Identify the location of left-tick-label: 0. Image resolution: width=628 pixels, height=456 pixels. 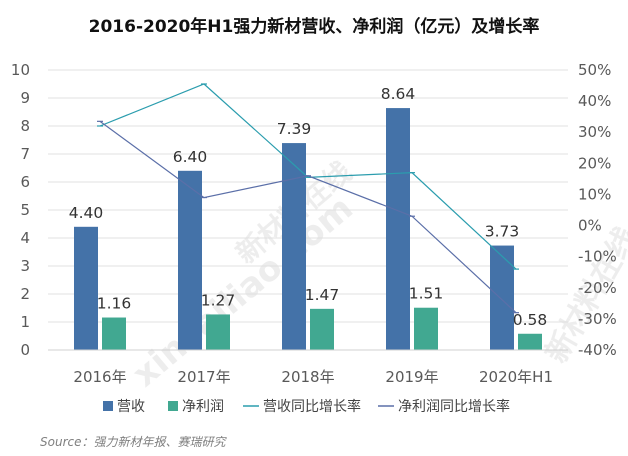
(25, 350).